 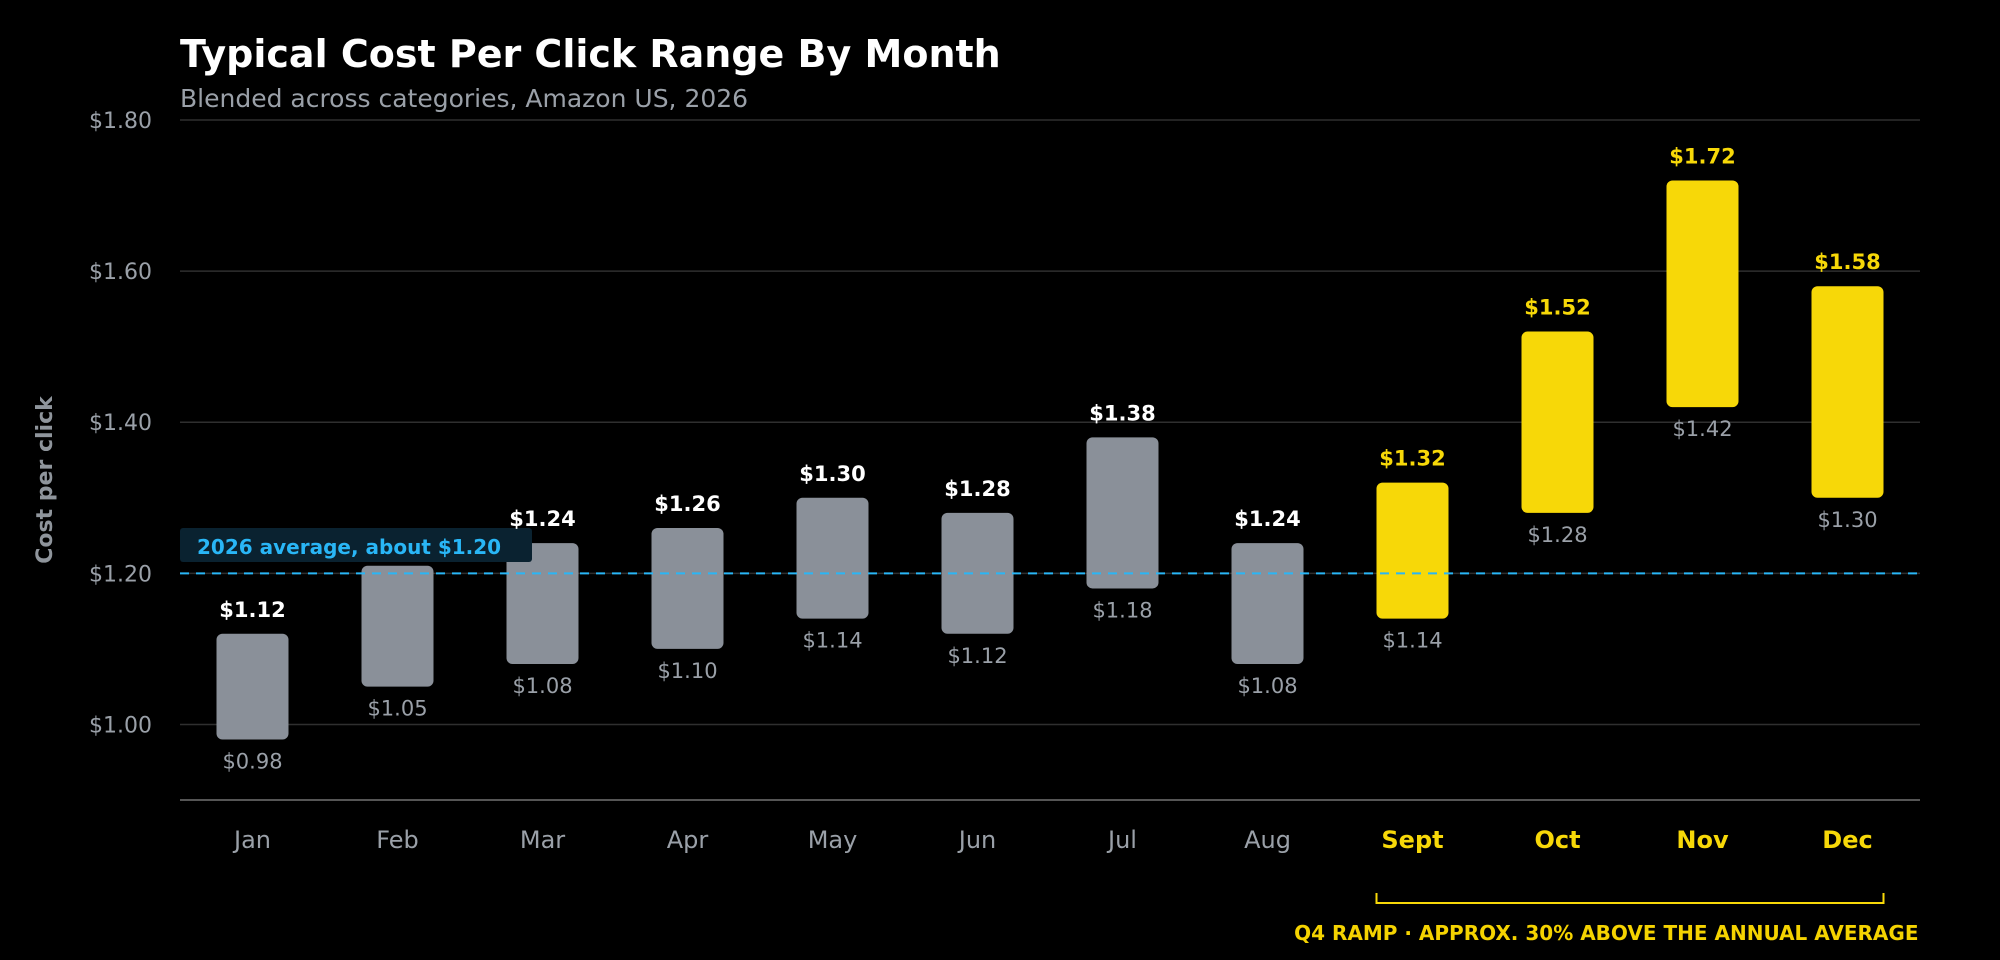 I want to click on y-axis-label: Cost per click, so click(x=45, y=479).